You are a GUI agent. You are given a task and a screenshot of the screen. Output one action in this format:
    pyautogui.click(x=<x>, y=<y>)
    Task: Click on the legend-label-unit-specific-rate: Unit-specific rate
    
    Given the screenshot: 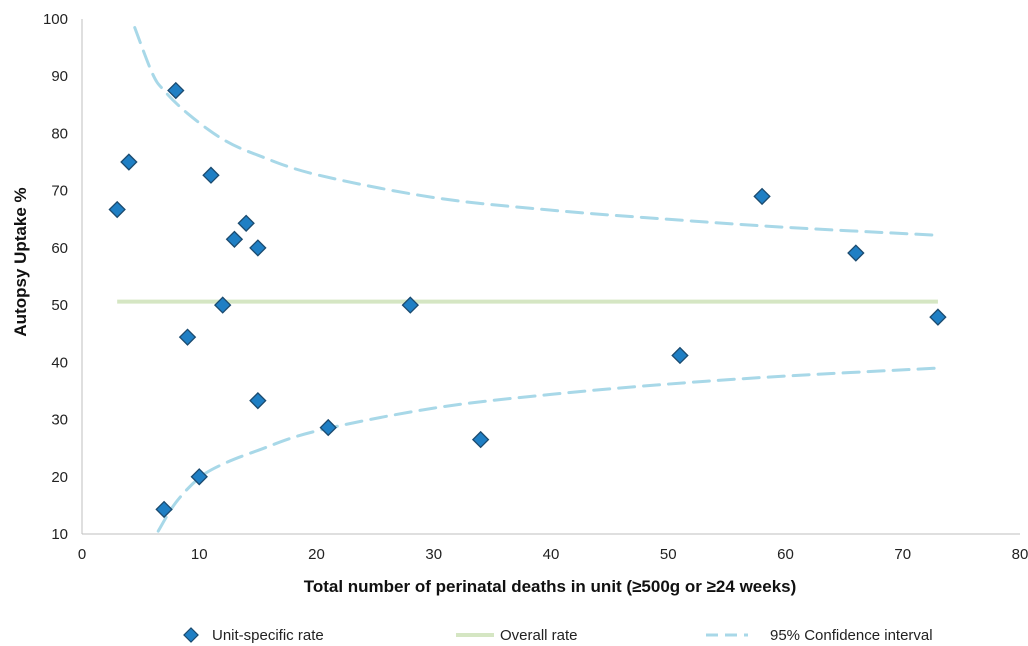 What is the action you would take?
    pyautogui.click(x=268, y=635)
    